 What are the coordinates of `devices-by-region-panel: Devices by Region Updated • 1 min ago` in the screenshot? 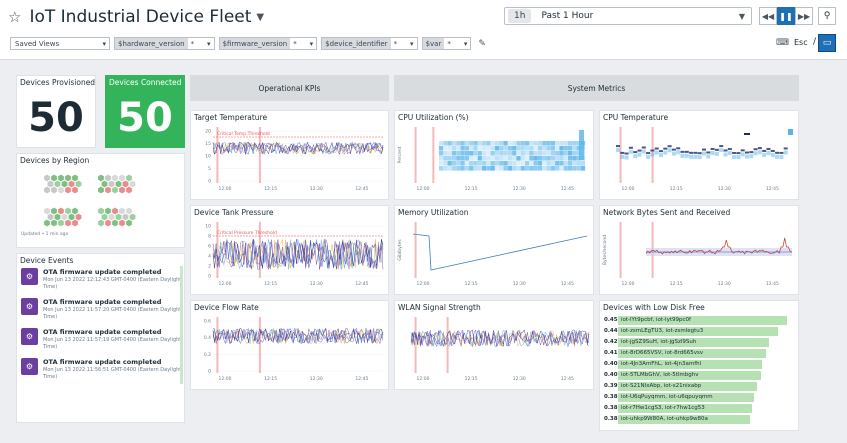 It's located at (100, 200).